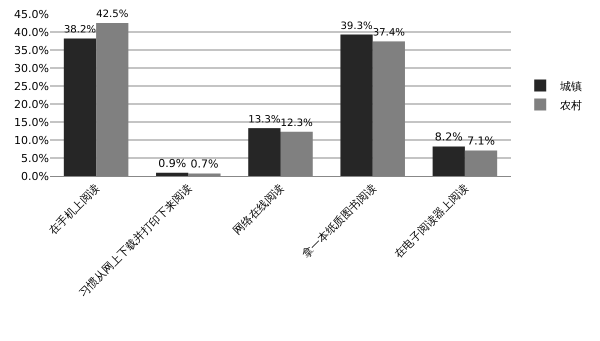 This screenshot has height=341, width=600. Describe the element at coordinates (35, 176) in the screenshot. I see `y-tick-label: 0.0%` at that location.